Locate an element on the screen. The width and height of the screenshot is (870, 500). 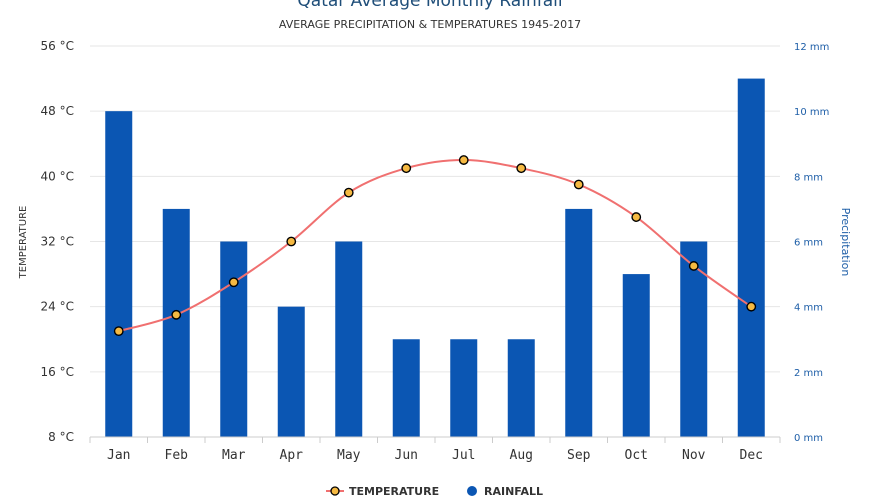
x-axis: Jan Feb Mar Apr May Jun Jul Aug Sep Oct Nov Dec is located at coordinates (435, 450).